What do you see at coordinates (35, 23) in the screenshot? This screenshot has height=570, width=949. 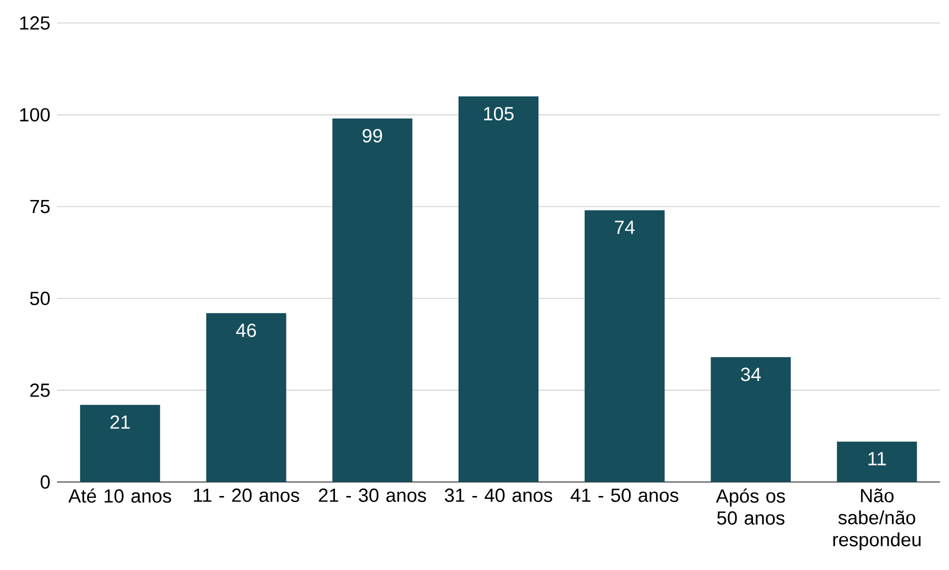 I see `y-tick-label: 125` at bounding box center [35, 23].